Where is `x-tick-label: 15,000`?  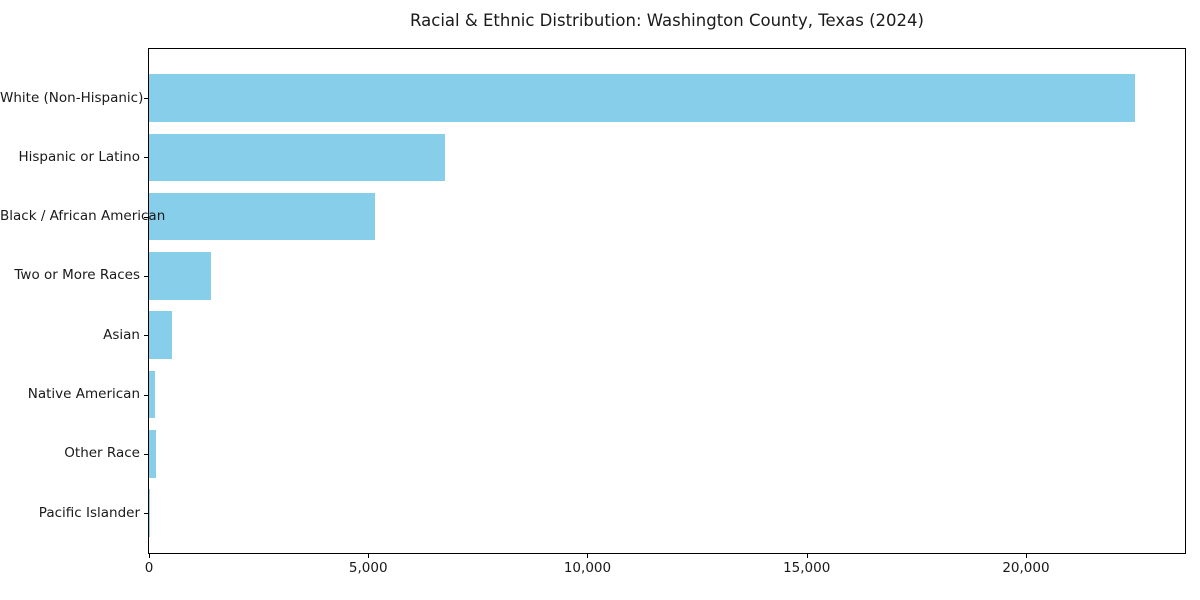
x-tick-label: 15,000 is located at coordinates (807, 568).